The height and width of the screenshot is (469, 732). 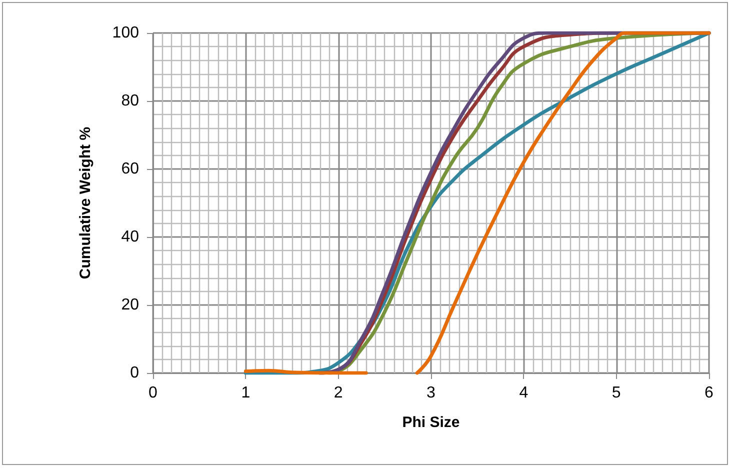 What do you see at coordinates (245, 393) in the screenshot?
I see `x-tick-label: 1` at bounding box center [245, 393].